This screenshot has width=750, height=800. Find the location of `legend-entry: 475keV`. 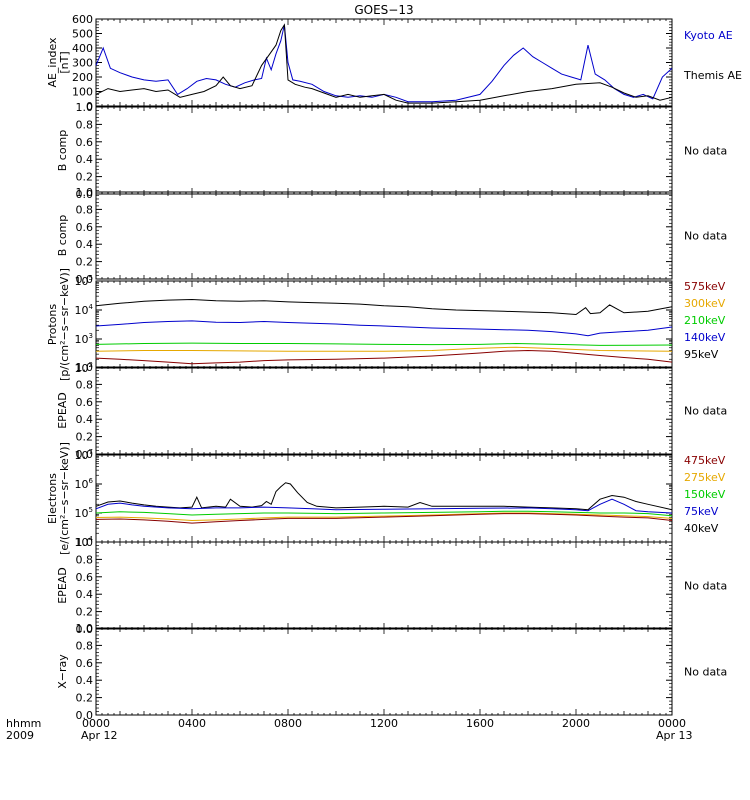

legend-entry: 475keV is located at coordinates (705, 460).